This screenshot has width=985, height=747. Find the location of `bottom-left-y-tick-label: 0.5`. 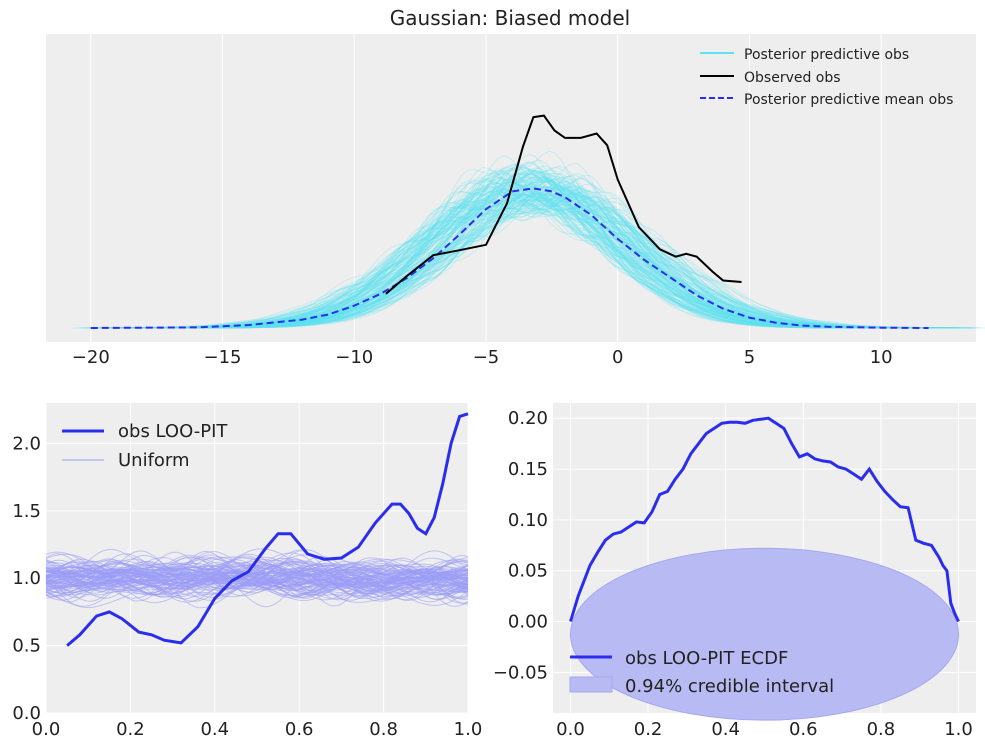

bottom-left-y-tick-label: 0.5 is located at coordinates (26, 646).